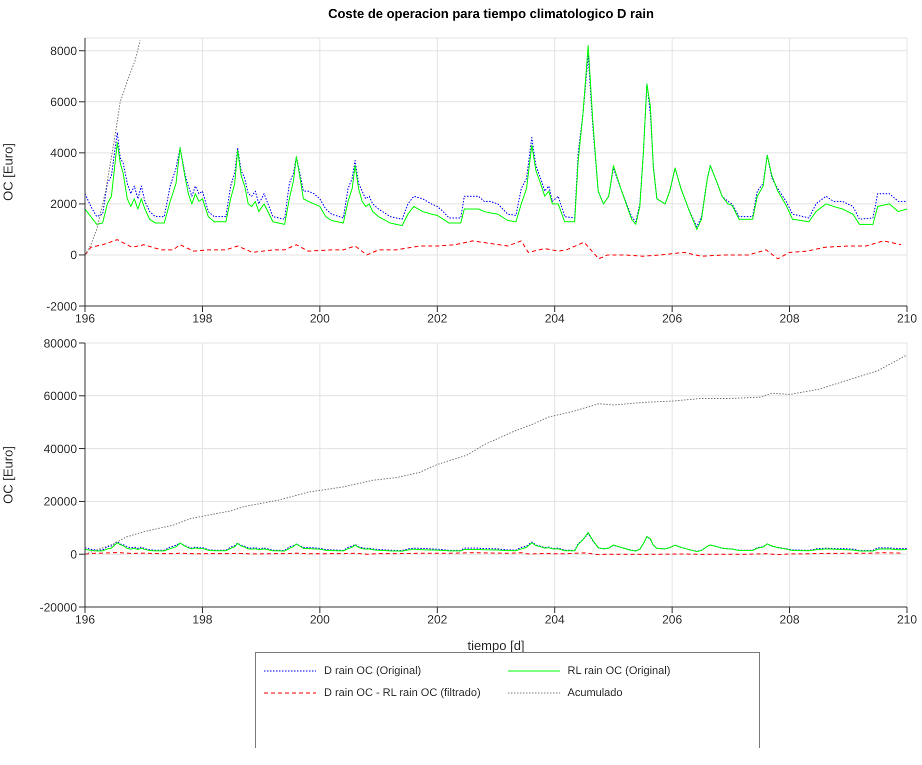 This screenshot has height=765, width=922. Describe the element at coordinates (64, 204) in the screenshot. I see `y-tick-label: 2000` at that location.